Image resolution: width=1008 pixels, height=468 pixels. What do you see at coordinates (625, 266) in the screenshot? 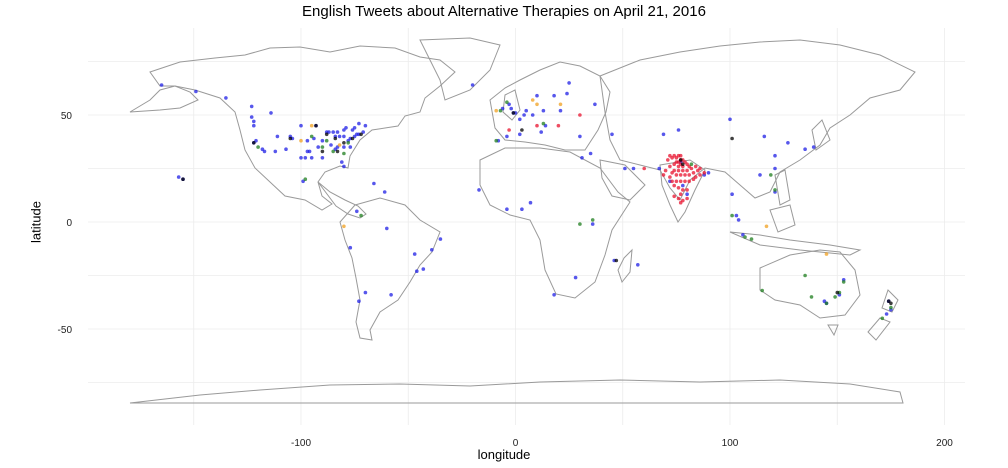
I see `madagascar-outline` at bounding box center [625, 266].